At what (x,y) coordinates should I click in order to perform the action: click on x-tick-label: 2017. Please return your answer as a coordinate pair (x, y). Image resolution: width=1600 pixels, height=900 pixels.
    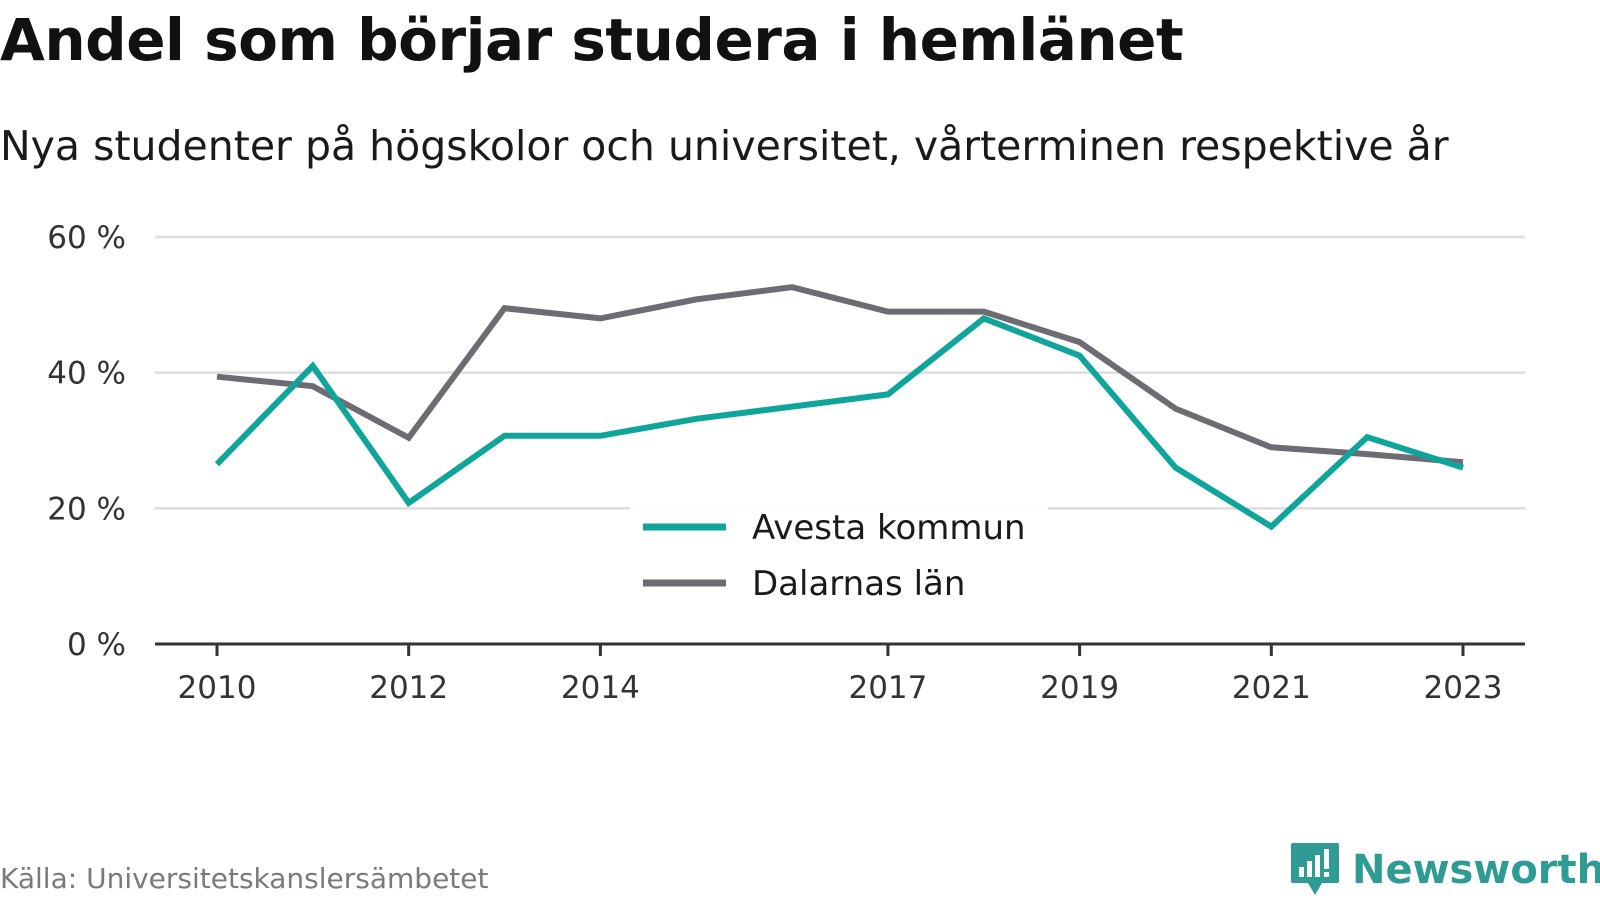
    Looking at the image, I should click on (887, 688).